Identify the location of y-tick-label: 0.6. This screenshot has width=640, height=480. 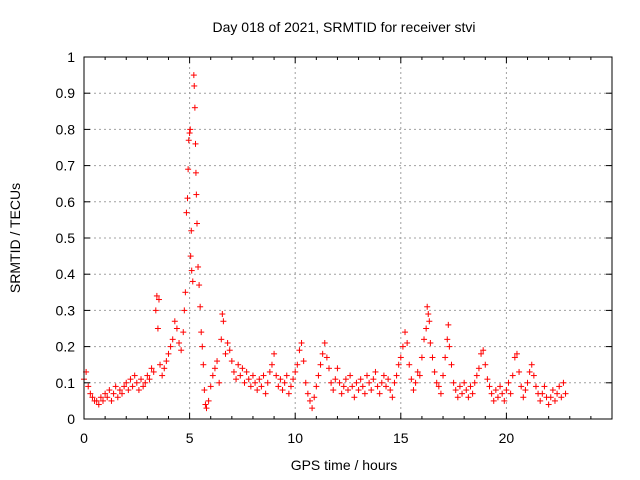
(66, 202).